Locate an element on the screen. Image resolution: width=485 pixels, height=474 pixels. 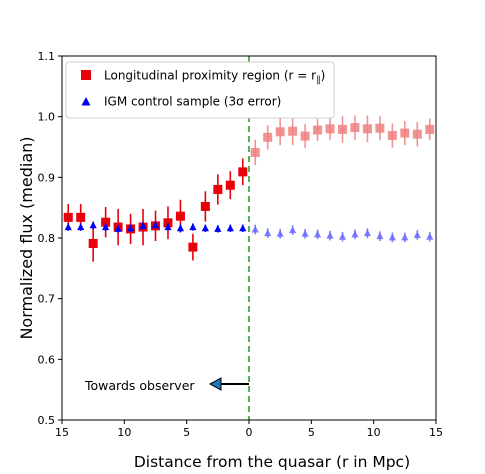
legend-square-marker is located at coordinates (86, 75).